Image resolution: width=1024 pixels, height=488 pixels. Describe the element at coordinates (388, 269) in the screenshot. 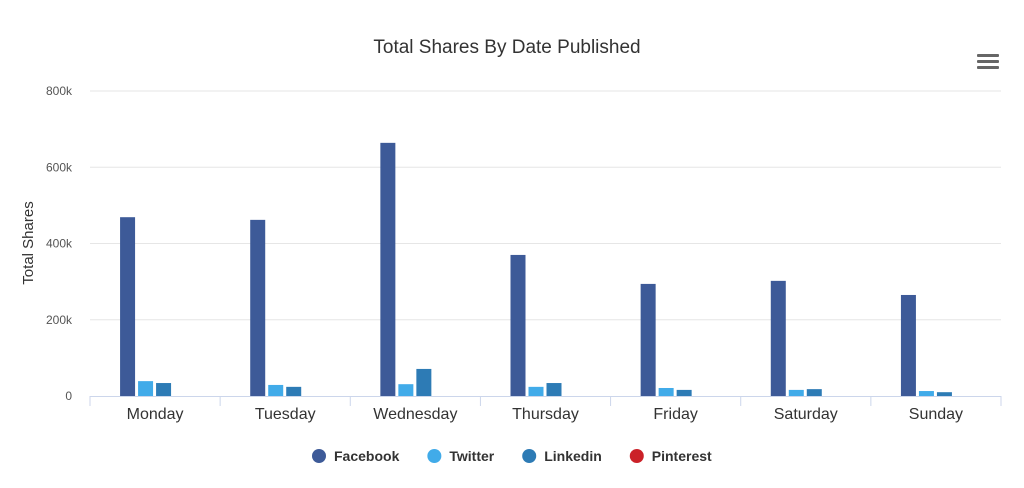

I see `bar-facebook-wednesday` at that location.